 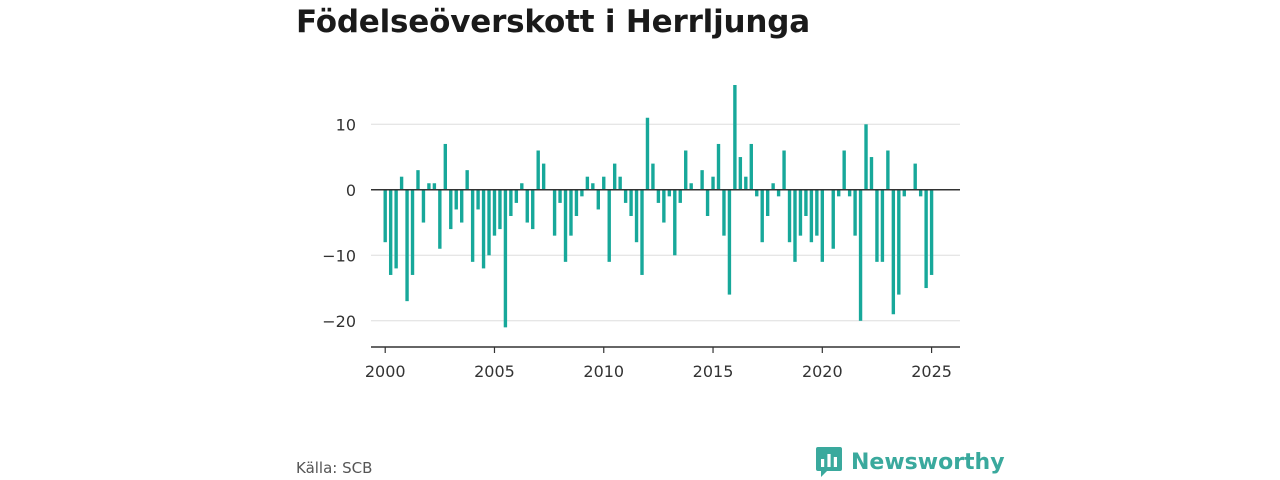 What do you see at coordinates (334, 468) in the screenshot?
I see `source-note: Källa: SCB` at bounding box center [334, 468].